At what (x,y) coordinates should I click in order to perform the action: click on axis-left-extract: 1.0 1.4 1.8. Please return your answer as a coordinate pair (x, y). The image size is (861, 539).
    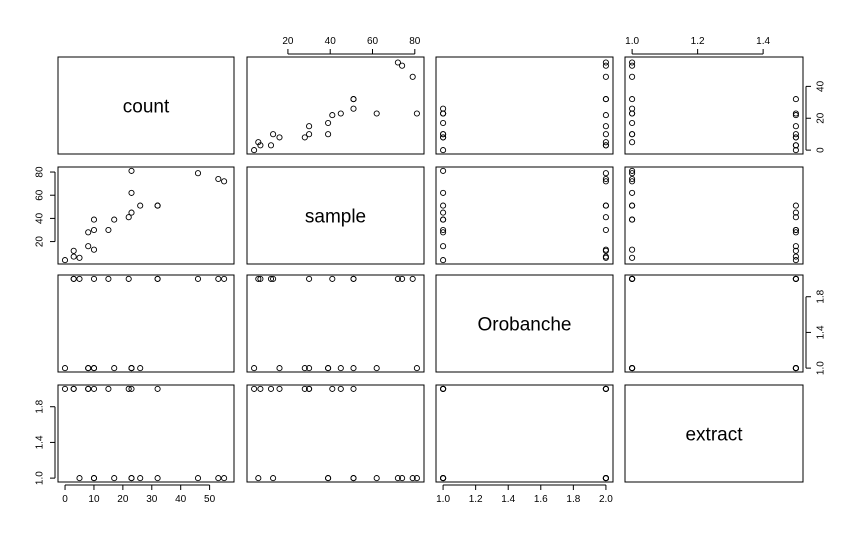
    Looking at the image, I should click on (45, 442).